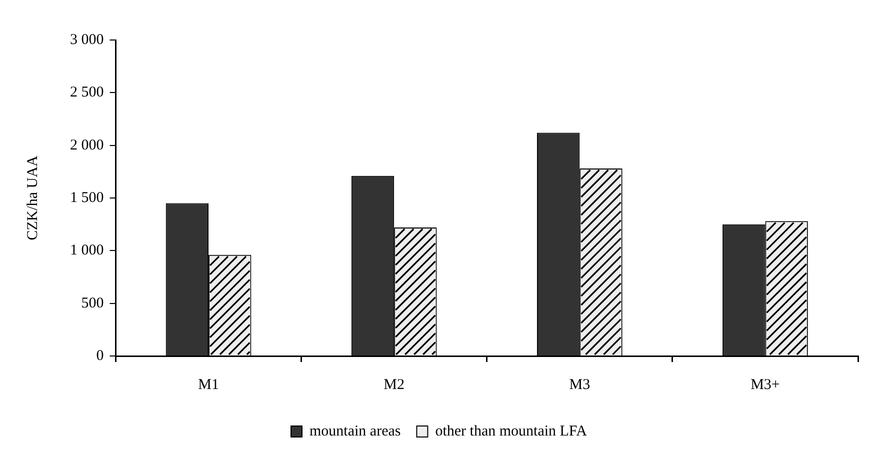 The width and height of the screenshot is (870, 457). What do you see at coordinates (100, 356) in the screenshot?
I see `y-tick-label: 0` at bounding box center [100, 356].